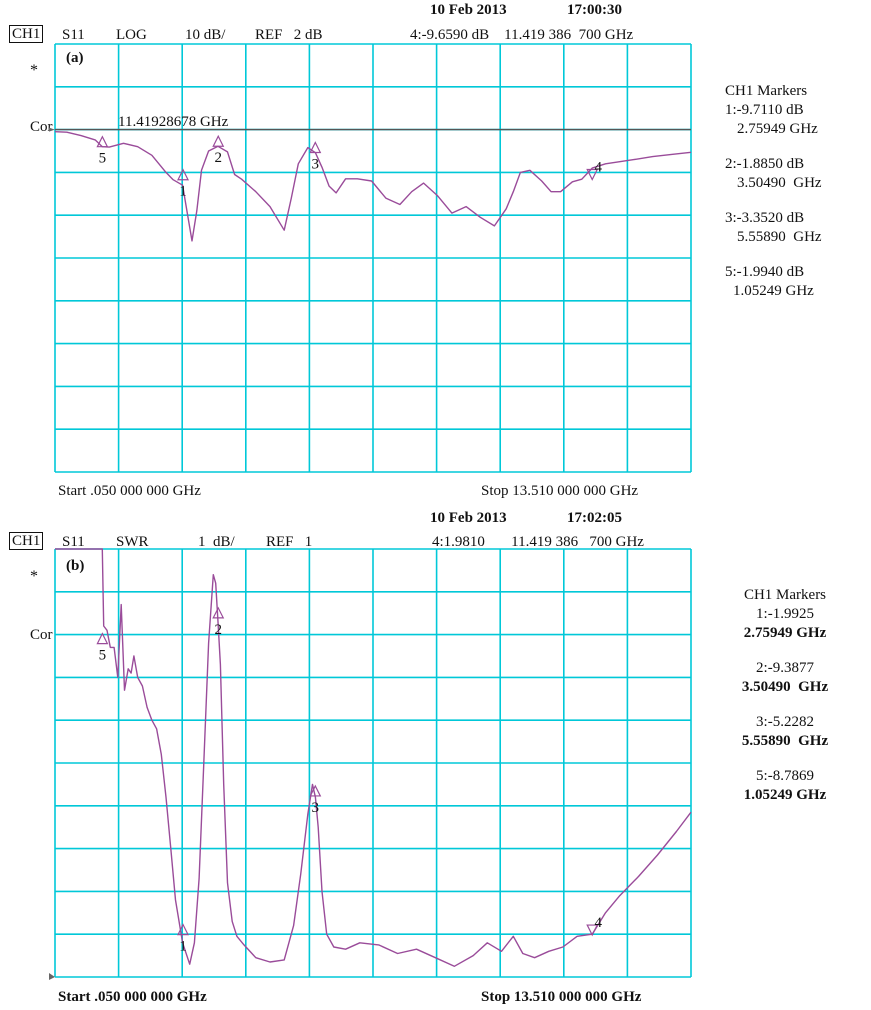  Describe the element at coordinates (289, 35) in the screenshot. I see `ref-label: REF 2 dB` at that location.